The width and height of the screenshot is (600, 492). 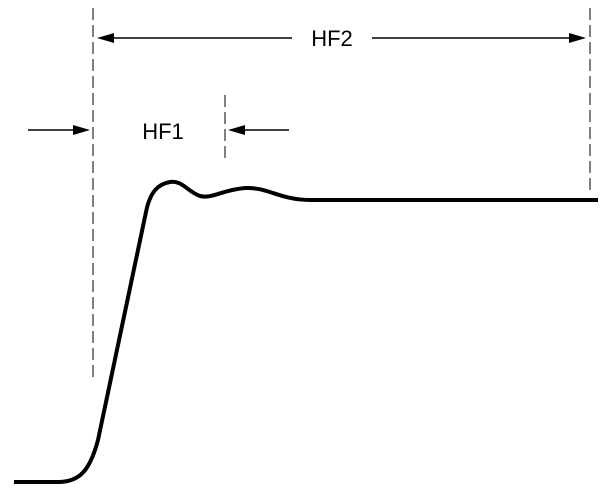 I want to click on hf1-label: HF1, so click(x=163, y=131).